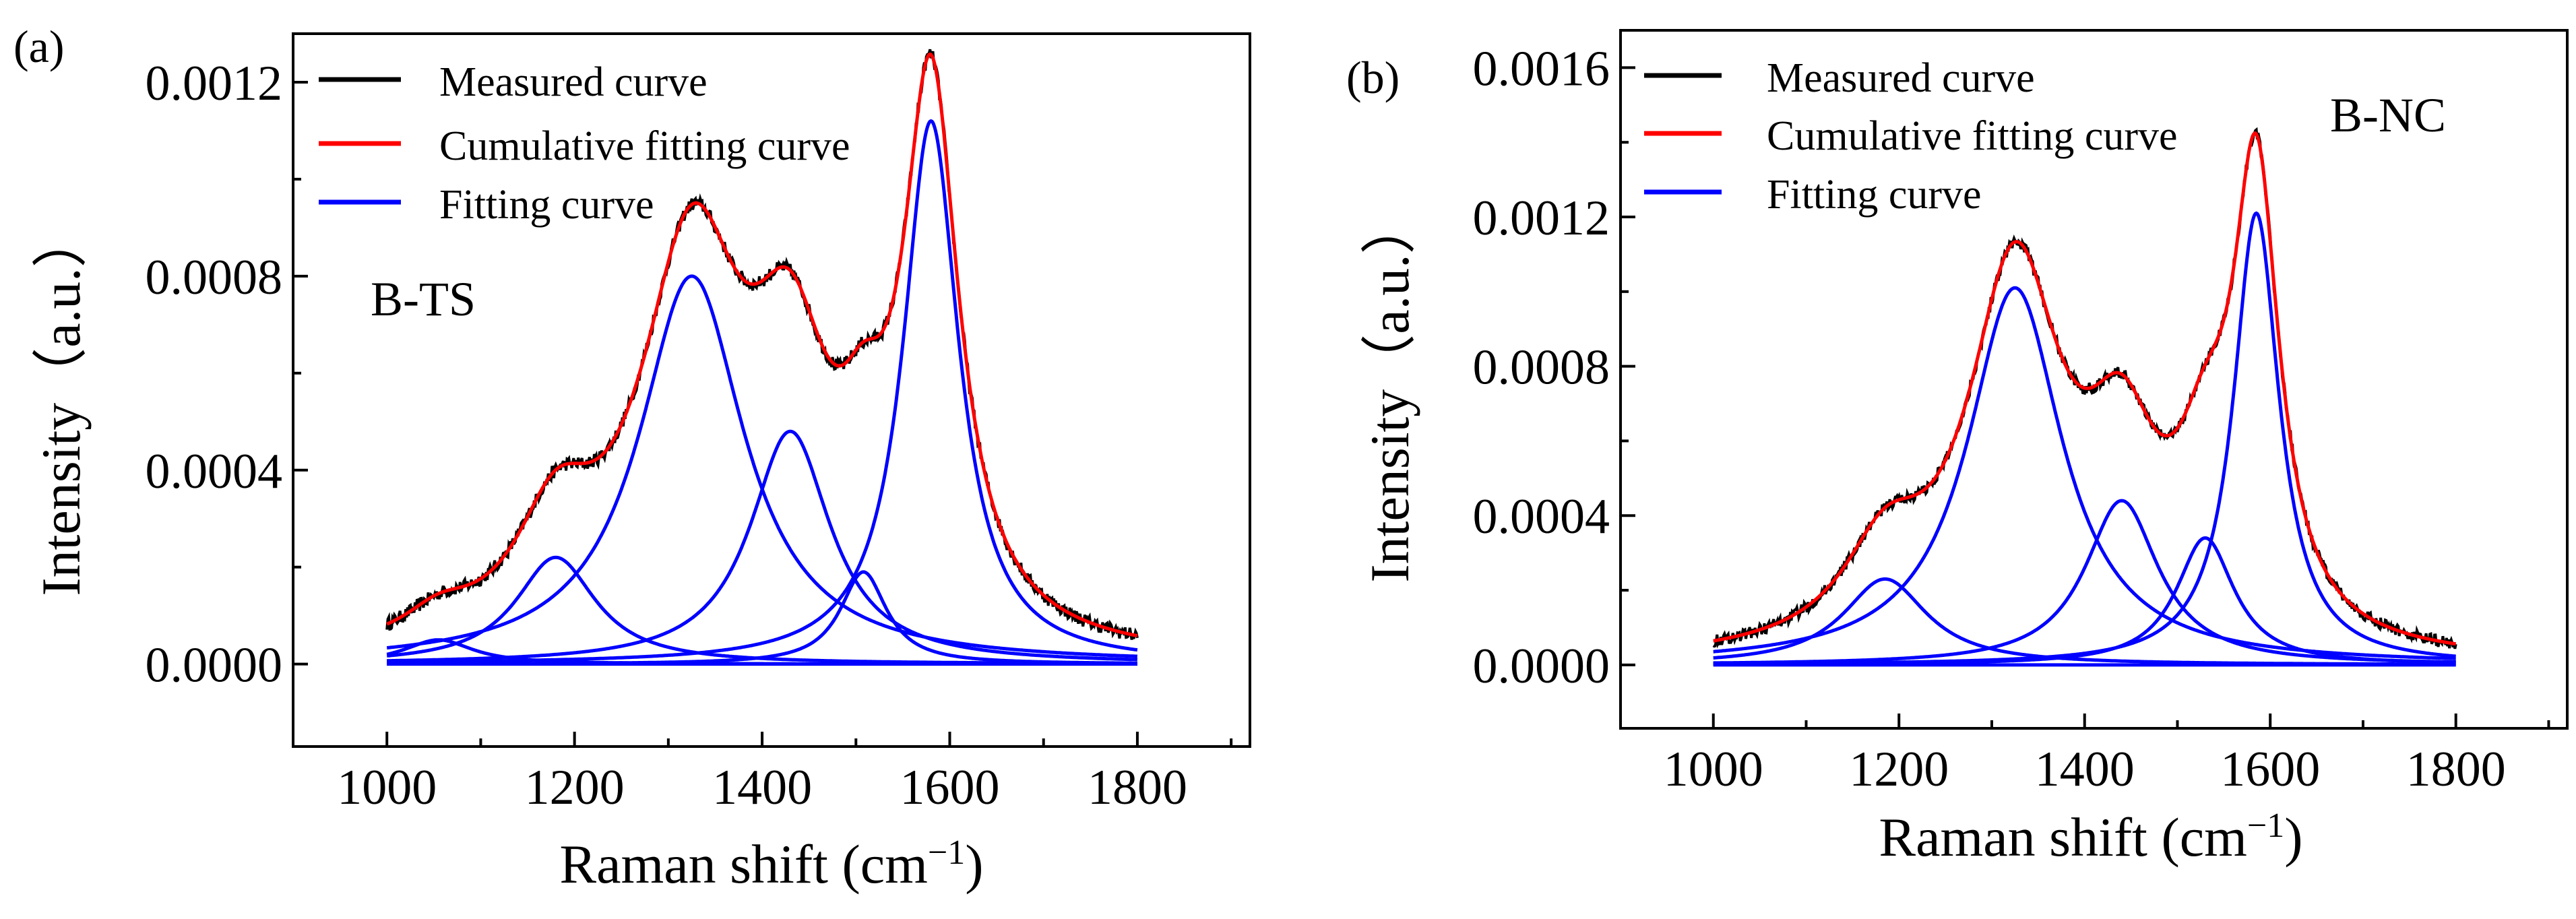  Describe the element at coordinates (1373, 77) in the screenshot. I see `panel-b-label: (b)` at that location.